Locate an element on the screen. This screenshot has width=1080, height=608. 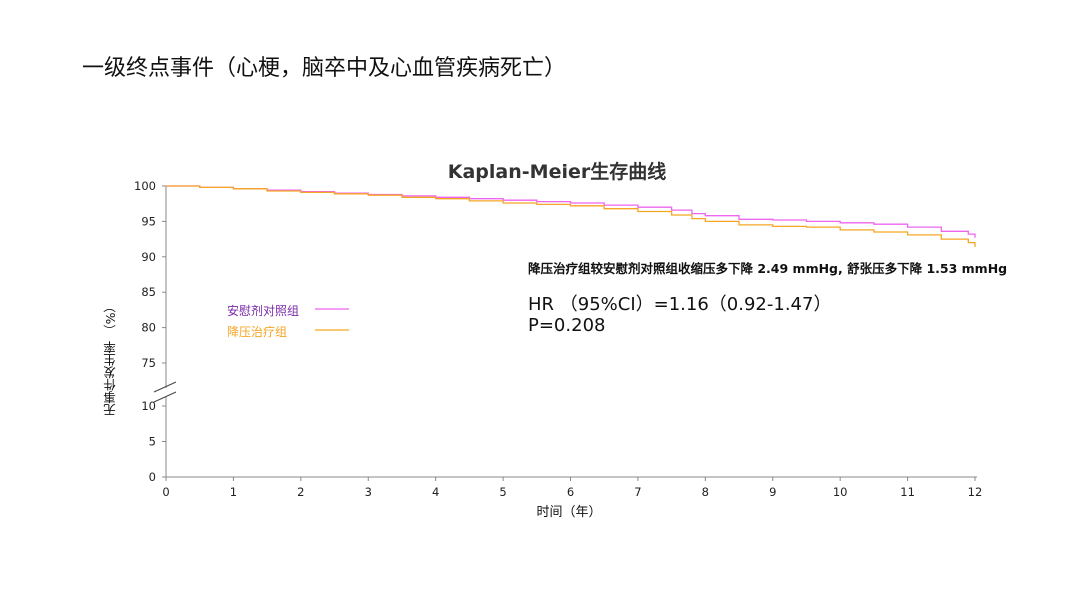
y-tick-label: 90 is located at coordinates (148, 257).